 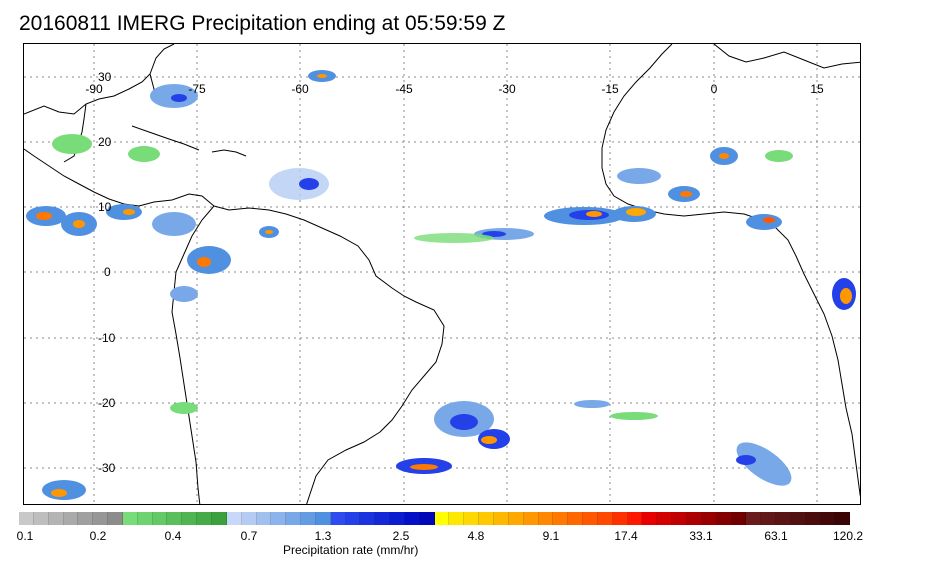 What do you see at coordinates (476, 536) in the screenshot?
I see `colorbar-tick-label: 4.8` at bounding box center [476, 536].